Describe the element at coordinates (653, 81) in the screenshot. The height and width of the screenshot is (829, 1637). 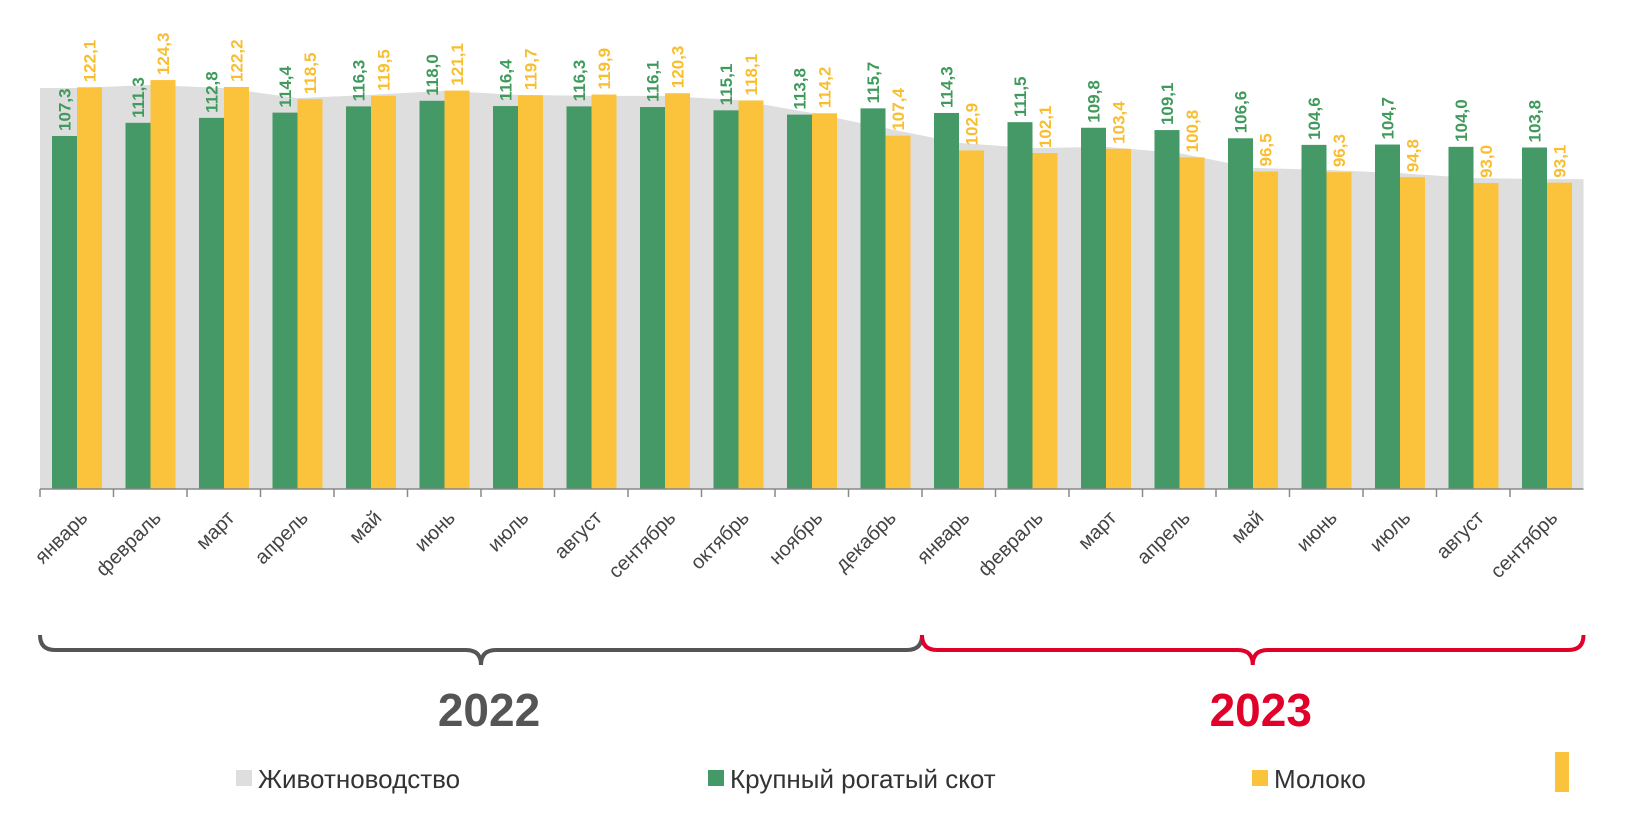
I see `data-label: 116,1` at that location.